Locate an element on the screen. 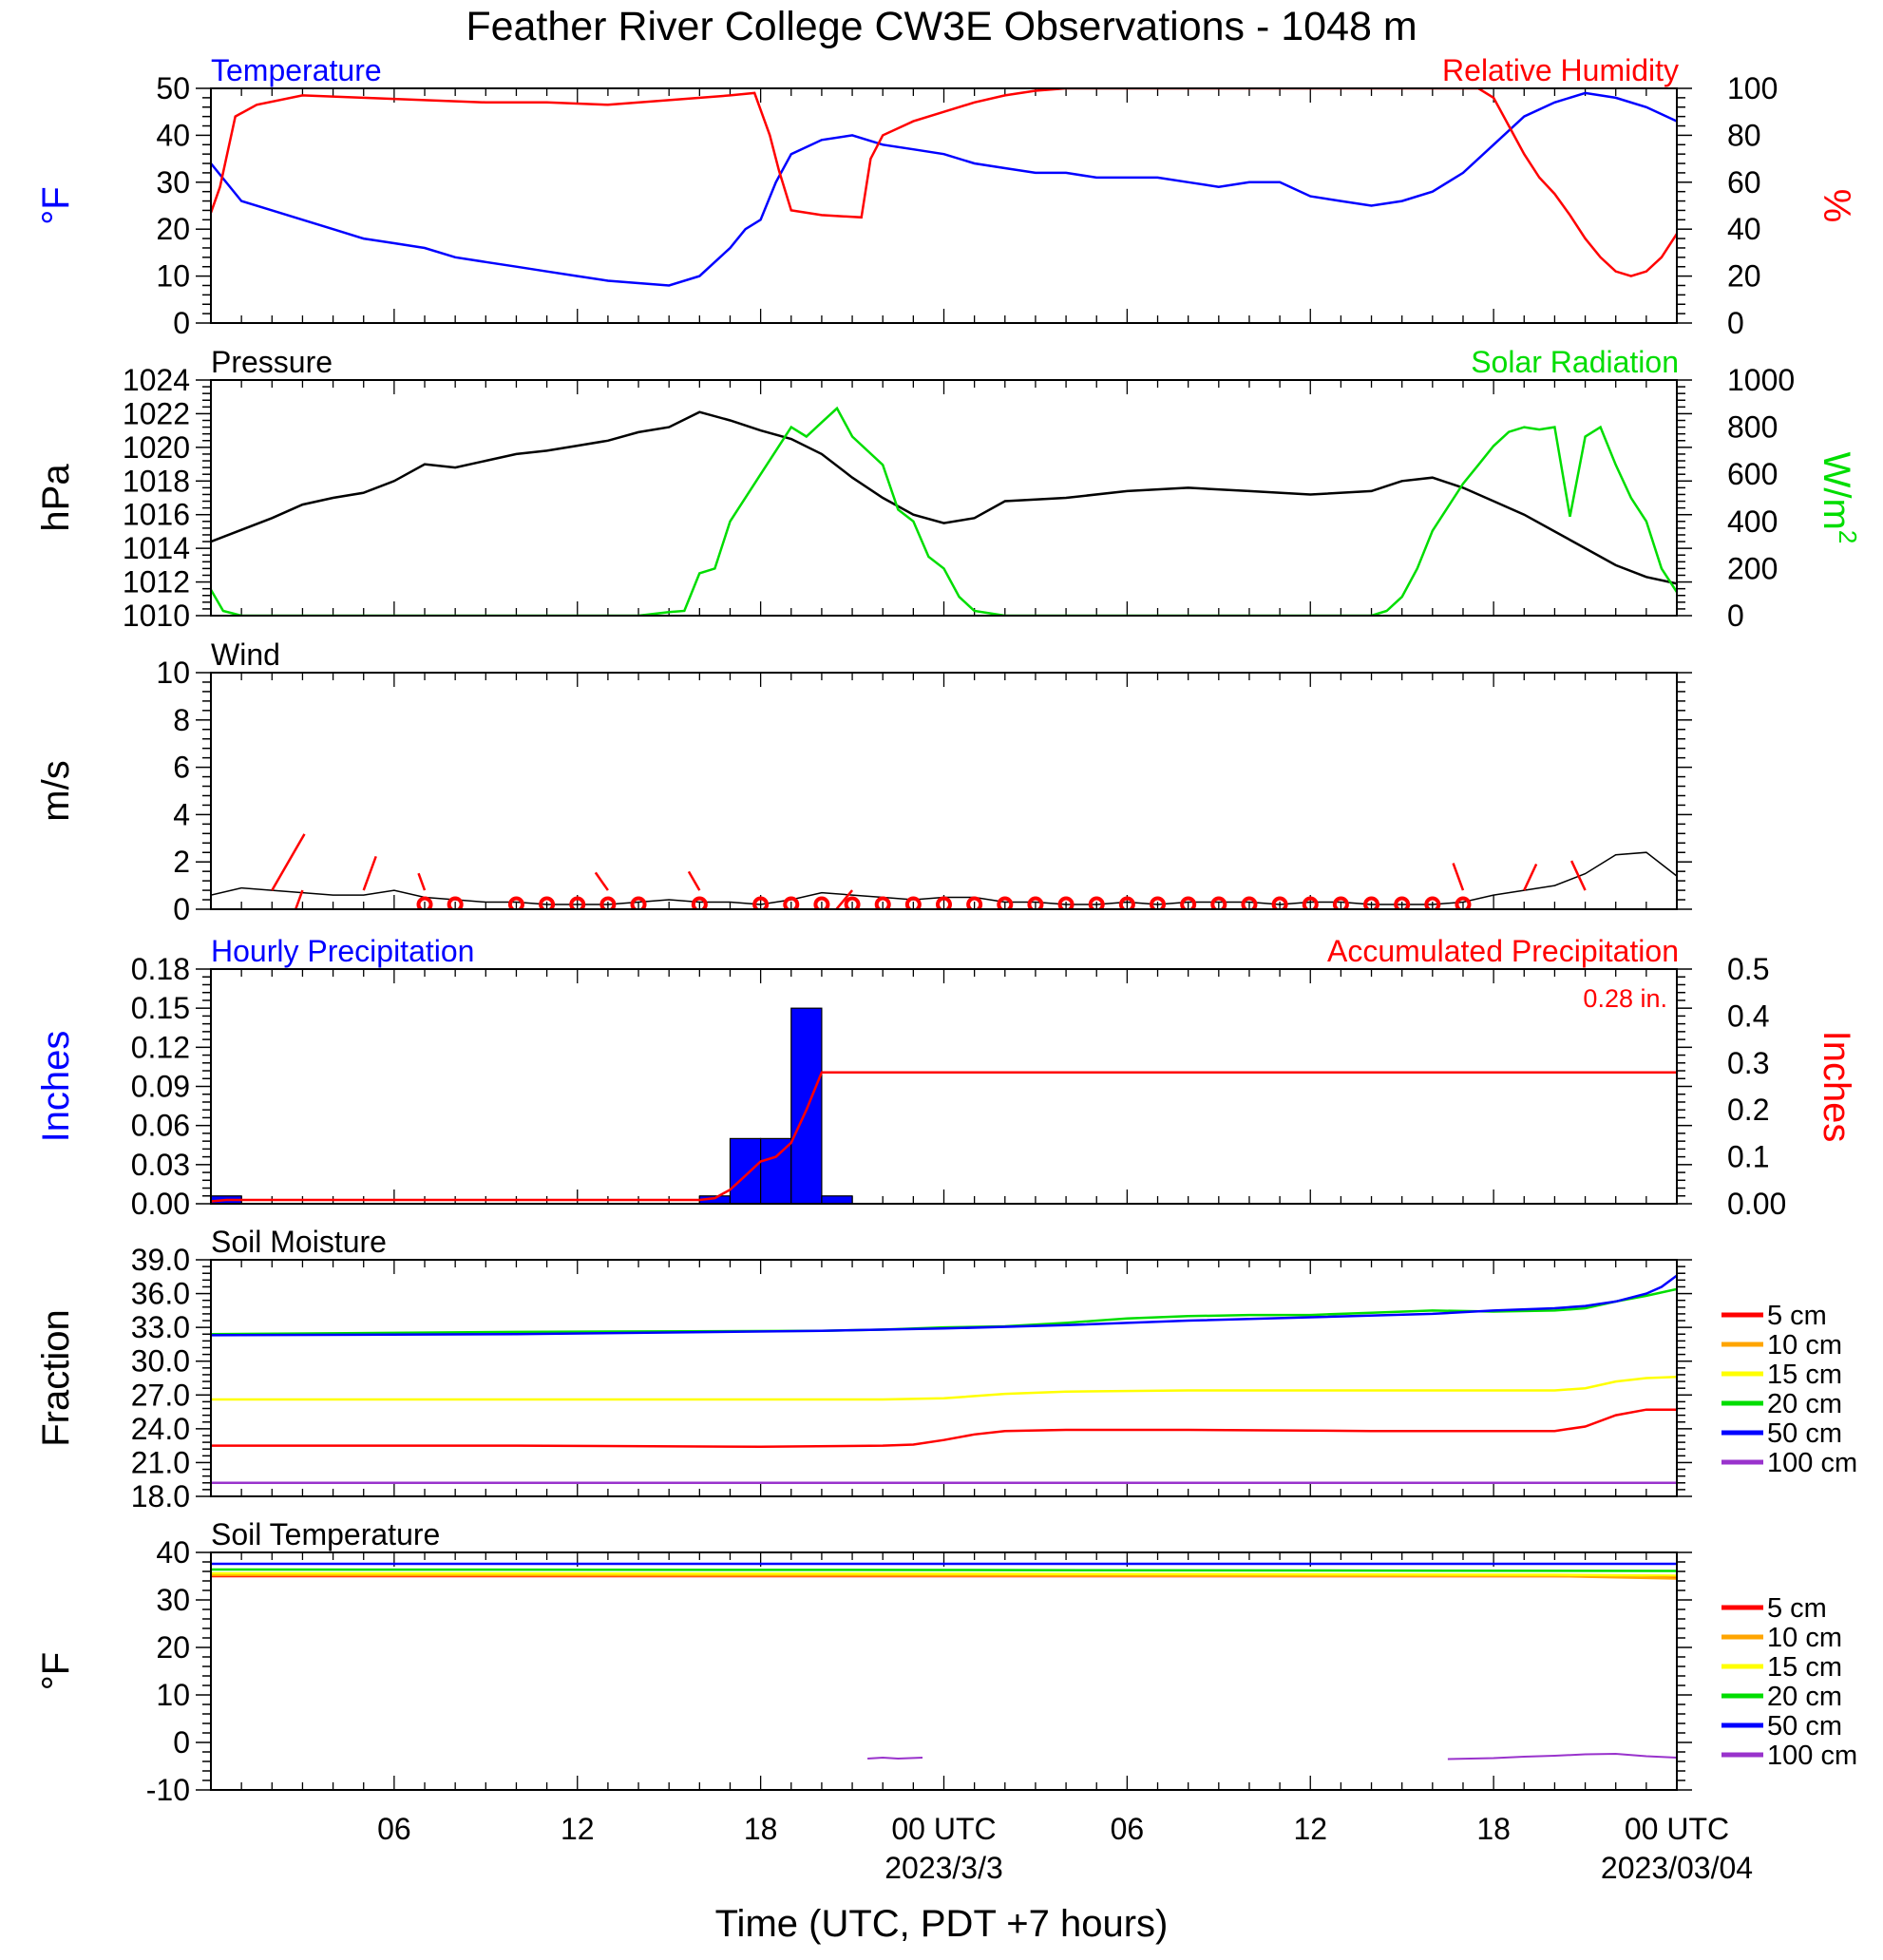  series-line-10-cm is located at coordinates (944, 1576).